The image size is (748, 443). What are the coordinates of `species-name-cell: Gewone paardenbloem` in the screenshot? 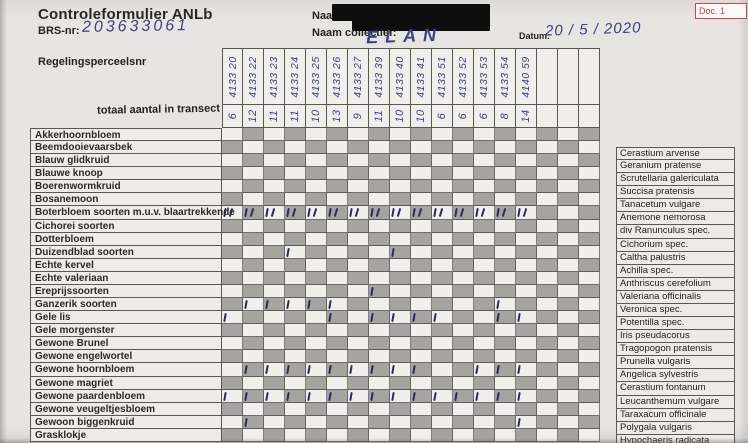 It's located at (126, 396).